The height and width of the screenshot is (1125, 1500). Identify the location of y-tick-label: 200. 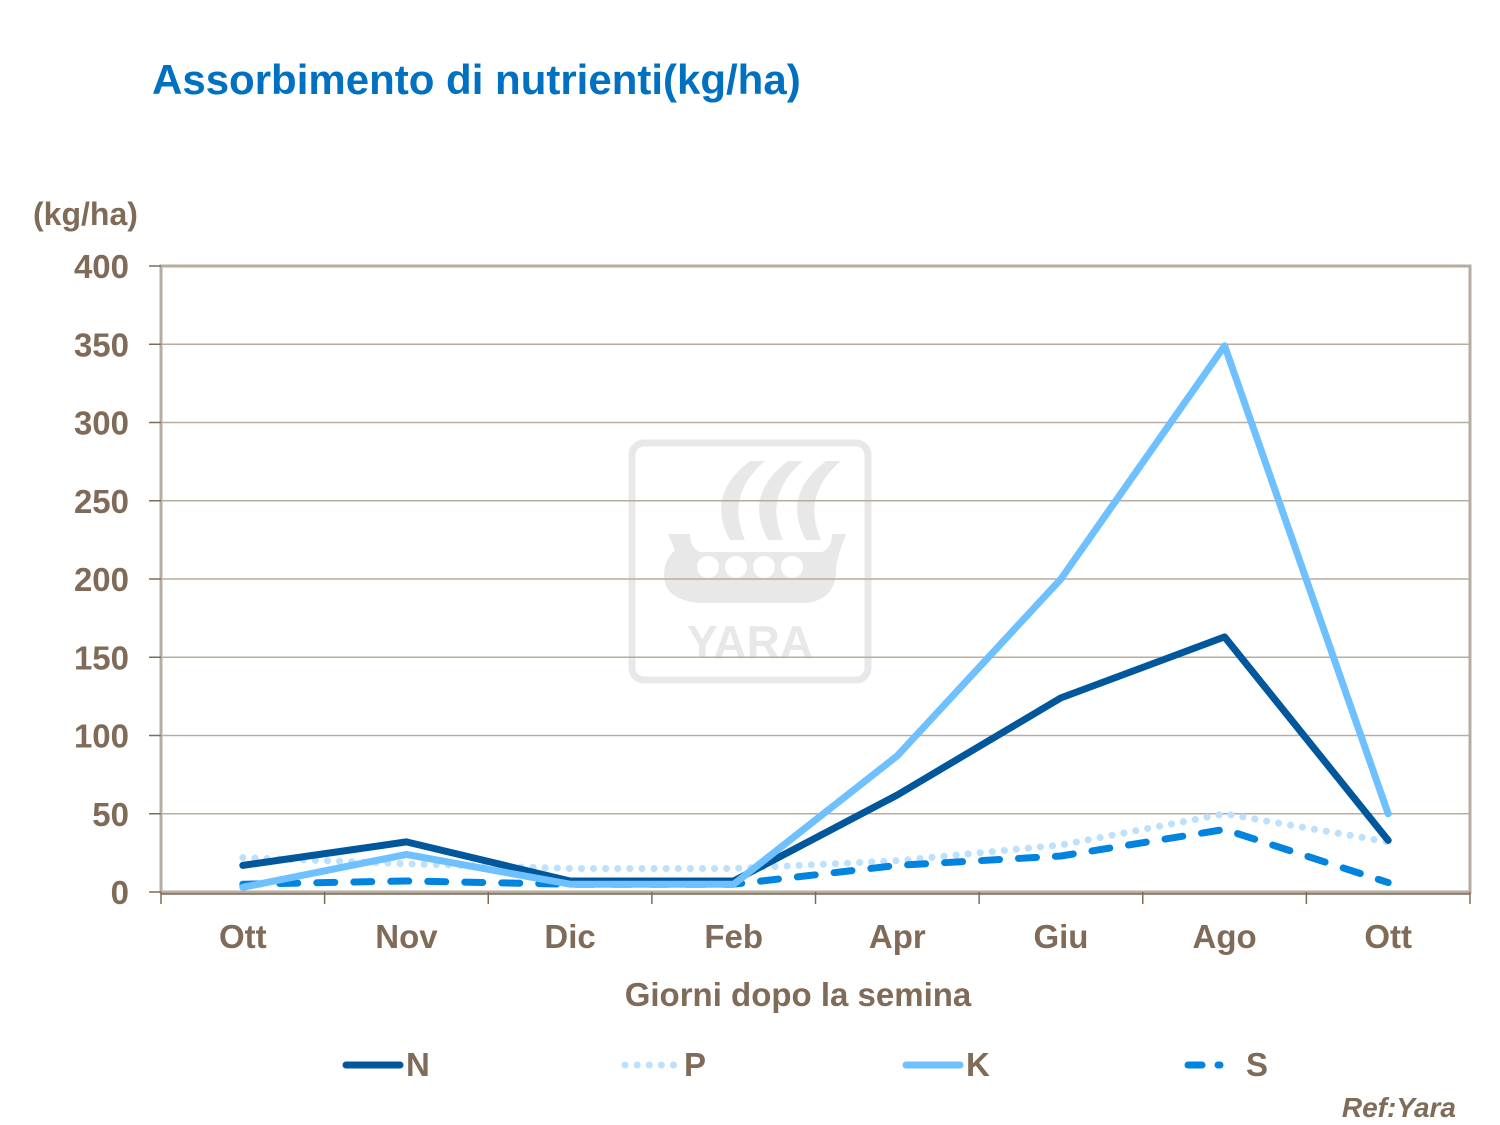
(101, 579).